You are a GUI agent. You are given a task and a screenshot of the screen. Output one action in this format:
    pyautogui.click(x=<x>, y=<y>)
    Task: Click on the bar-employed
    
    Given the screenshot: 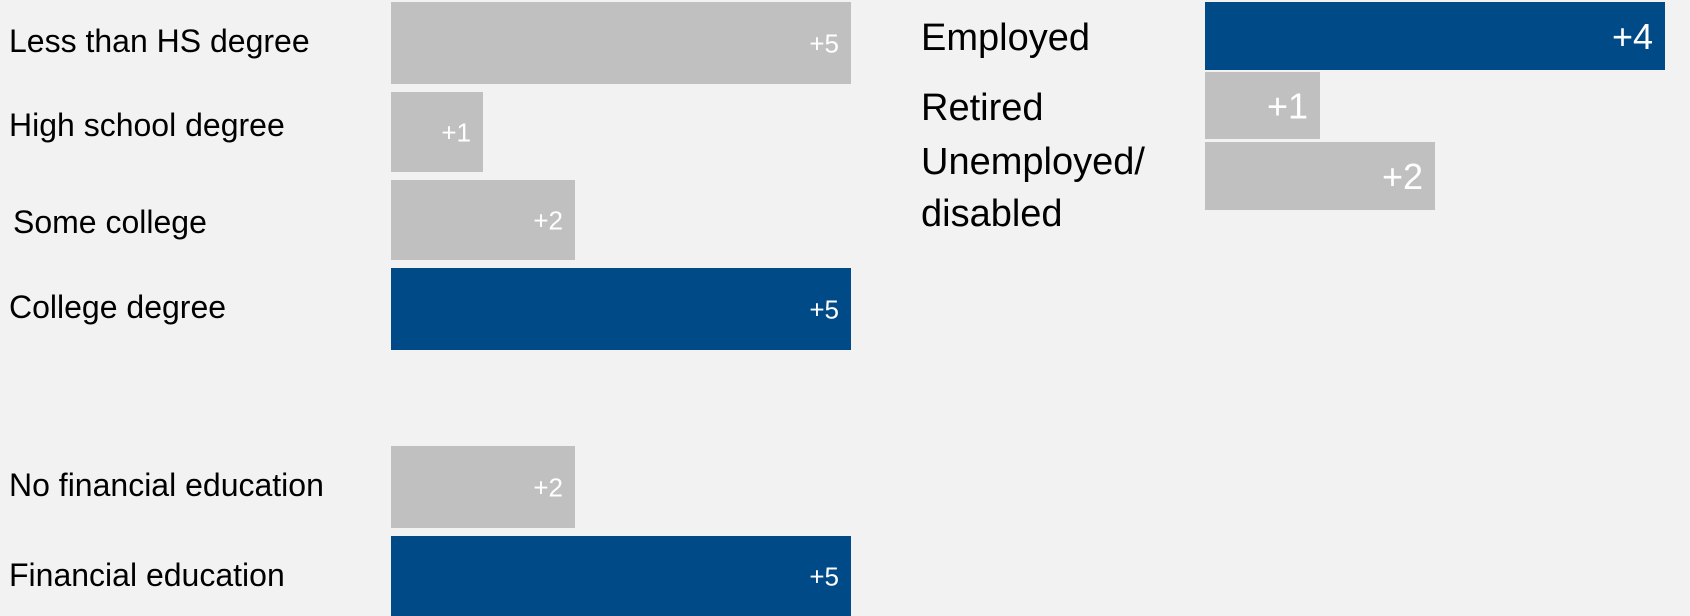 What is the action you would take?
    pyautogui.click(x=1435, y=36)
    